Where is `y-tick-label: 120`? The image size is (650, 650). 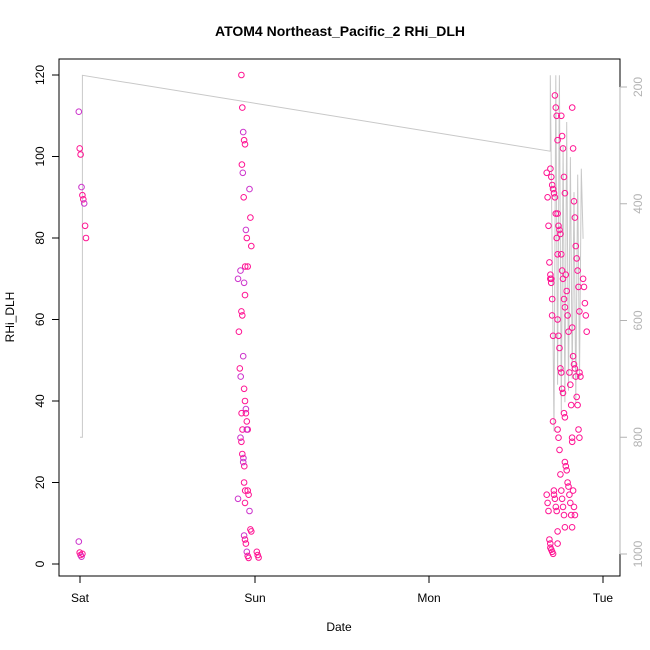
y-tick-label: 120 is located at coordinates (40, 75).